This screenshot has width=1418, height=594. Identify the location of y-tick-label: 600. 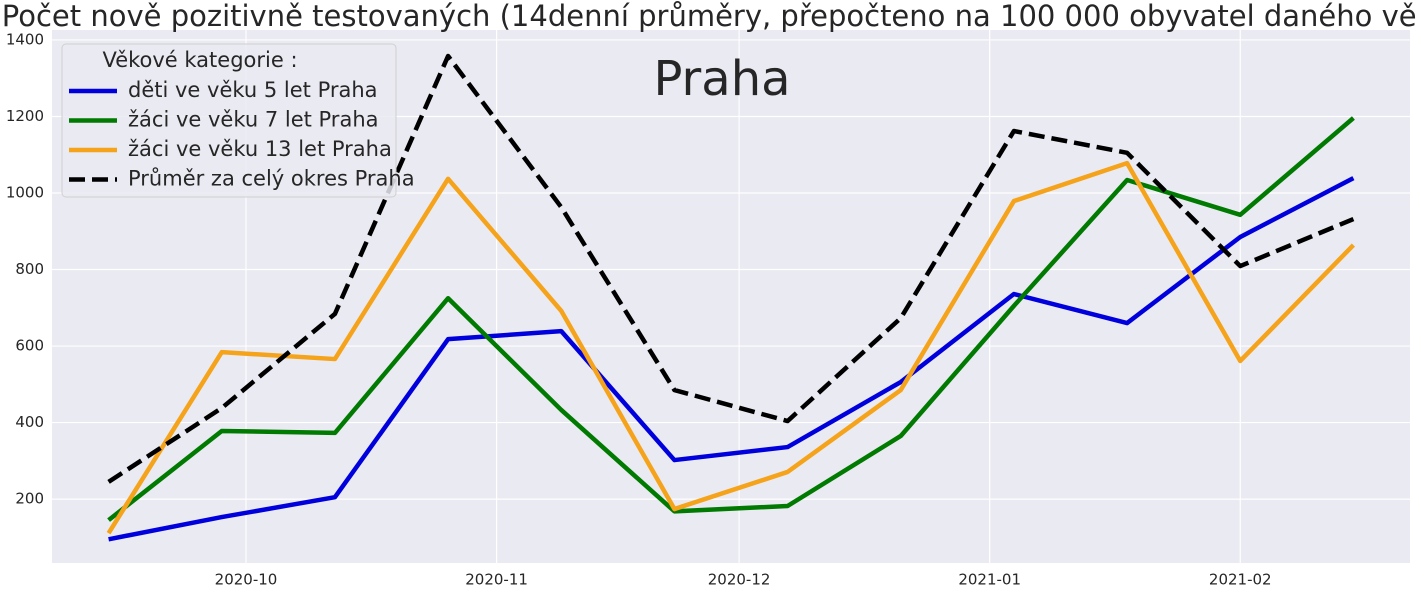
(29, 346).